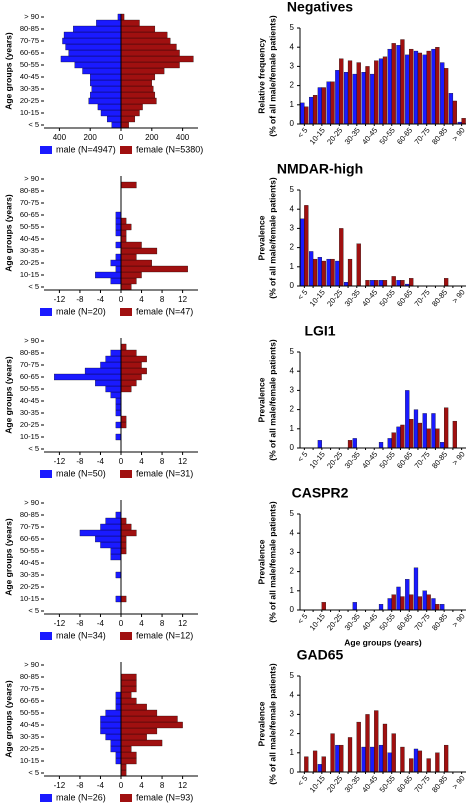 Image resolution: width=474 pixels, height=809 pixels. I want to click on x-tick-label: 70-75, so click(422, 298).